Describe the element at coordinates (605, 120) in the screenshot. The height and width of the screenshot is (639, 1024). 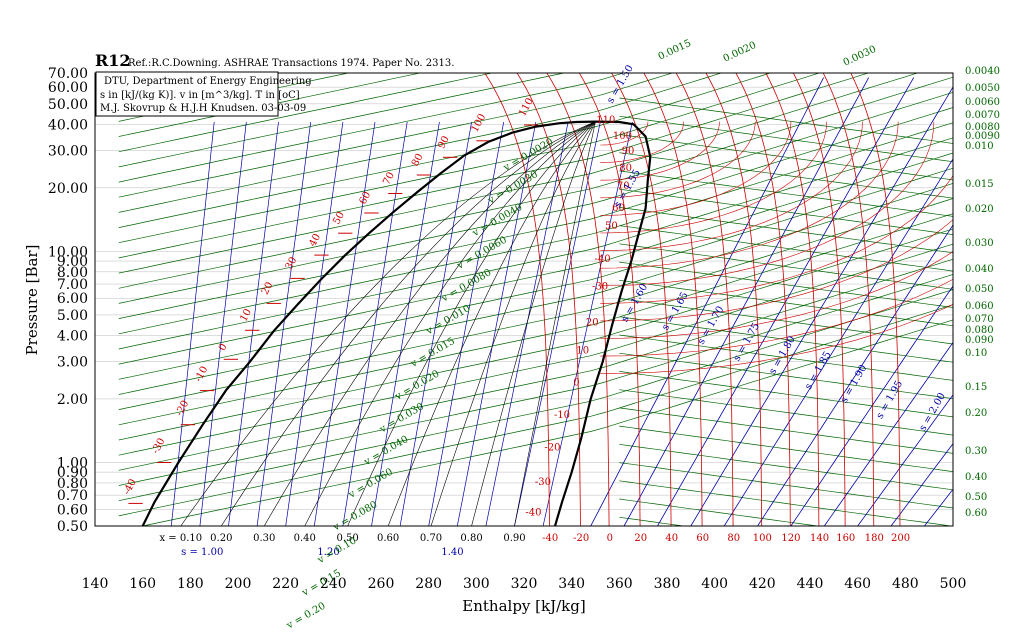
I see `isotherm-label-vapor-15: 110` at that location.